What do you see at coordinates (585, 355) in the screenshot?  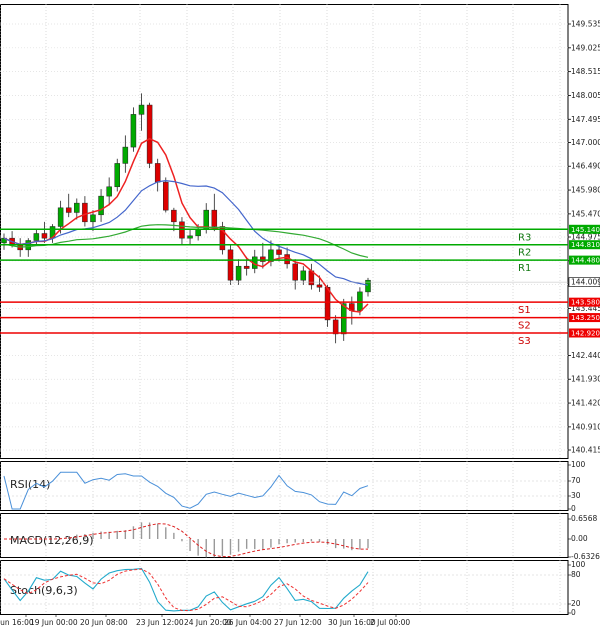 I see `price-tick-label: 142.440` at bounding box center [585, 355].